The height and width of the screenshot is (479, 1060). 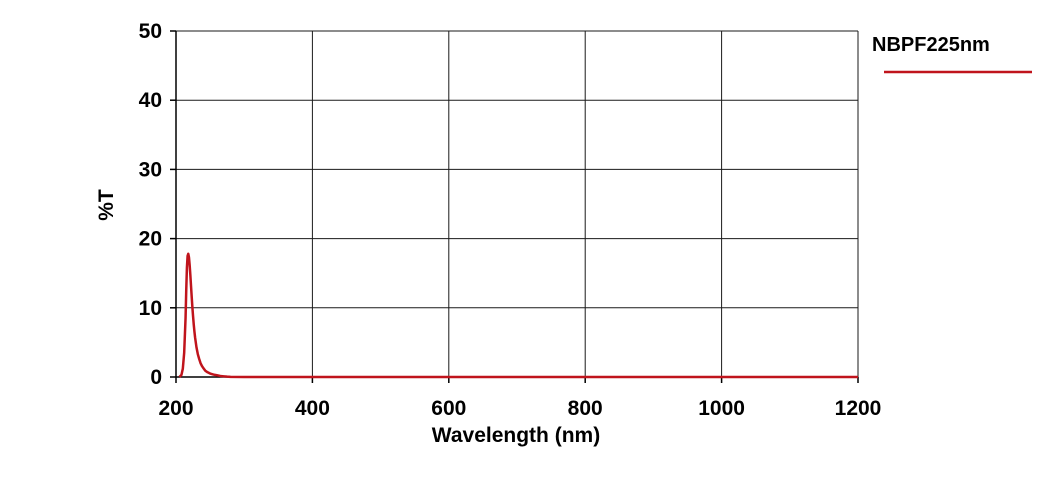 I want to click on y-tick-label: 20, so click(x=150, y=239).